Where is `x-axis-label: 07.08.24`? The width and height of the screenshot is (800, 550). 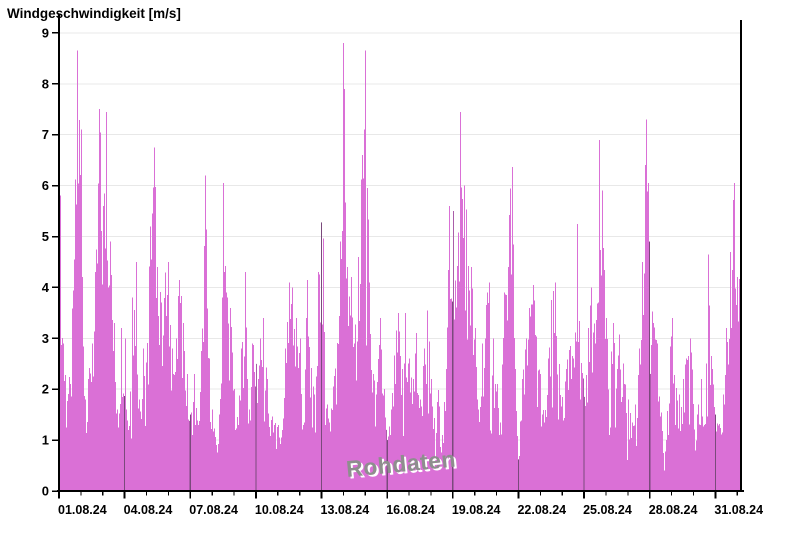
x-axis-label: 07.08.24 is located at coordinates (213, 510).